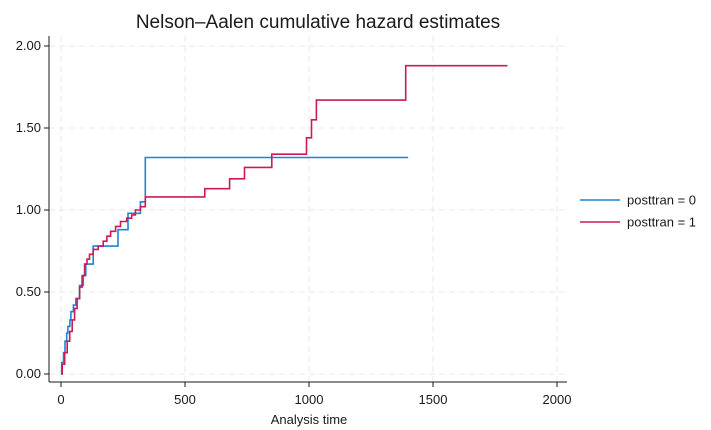 This screenshot has height=430, width=711. I want to click on legend-label-1: posttran = 1, so click(661, 222).